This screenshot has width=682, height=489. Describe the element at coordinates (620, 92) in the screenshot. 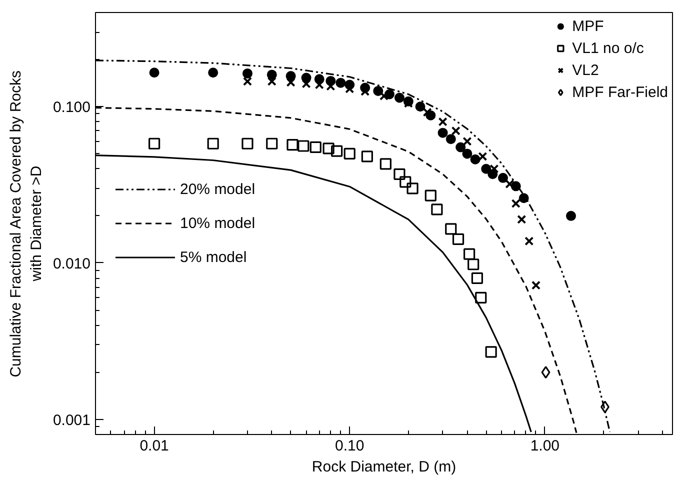

I see `legend-label: MPF Far-Field` at that location.